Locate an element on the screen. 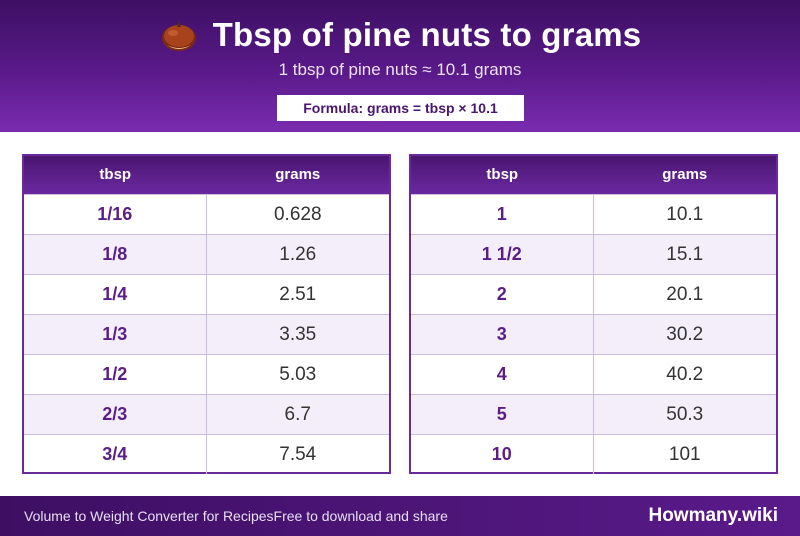  table-row: 3/4 7.54 is located at coordinates (206, 454).